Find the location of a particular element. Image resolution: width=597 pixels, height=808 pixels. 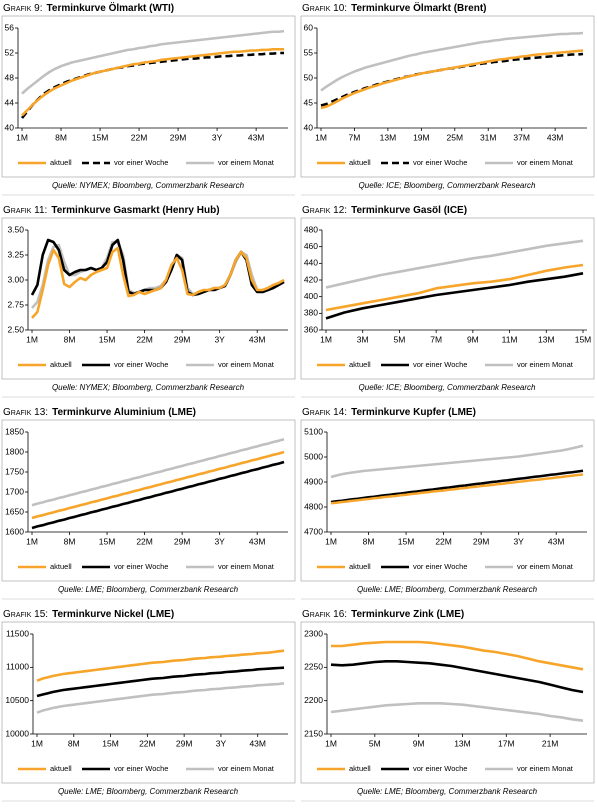

y-tick-label: 11000 is located at coordinates (17, 667).